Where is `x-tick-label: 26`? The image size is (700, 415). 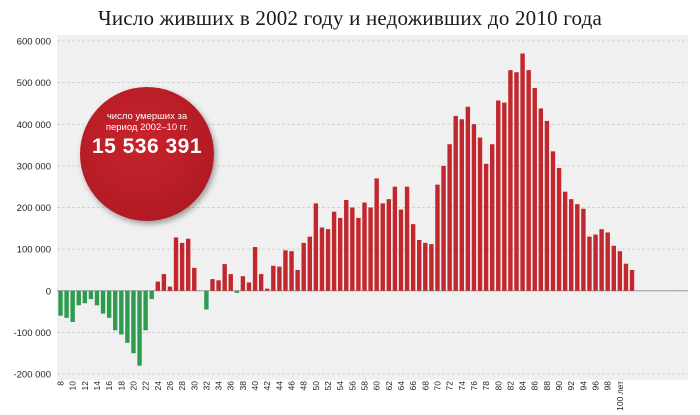
x-tick-label: 26 is located at coordinates (170, 386).